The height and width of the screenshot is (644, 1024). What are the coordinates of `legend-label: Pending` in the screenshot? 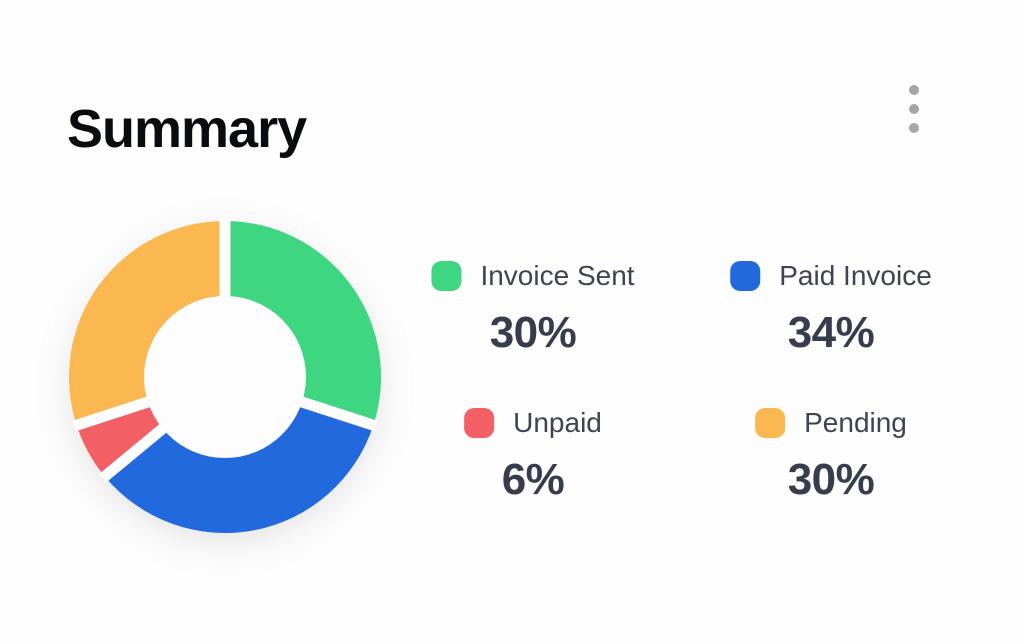 It's located at (855, 422).